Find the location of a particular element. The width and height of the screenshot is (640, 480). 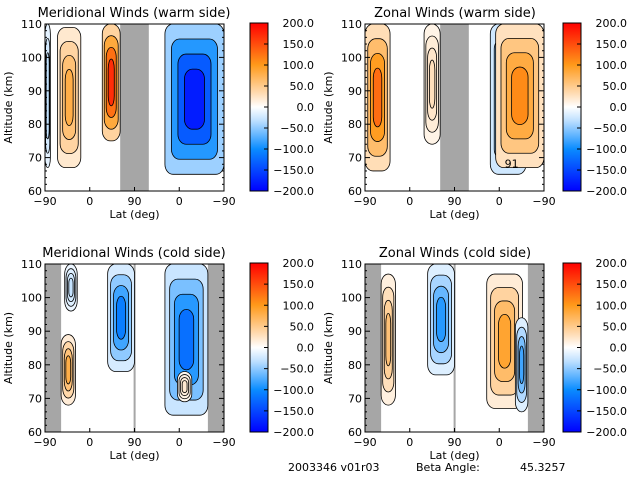

panel-title: Meridional Winds (cold side) is located at coordinates (133, 253).